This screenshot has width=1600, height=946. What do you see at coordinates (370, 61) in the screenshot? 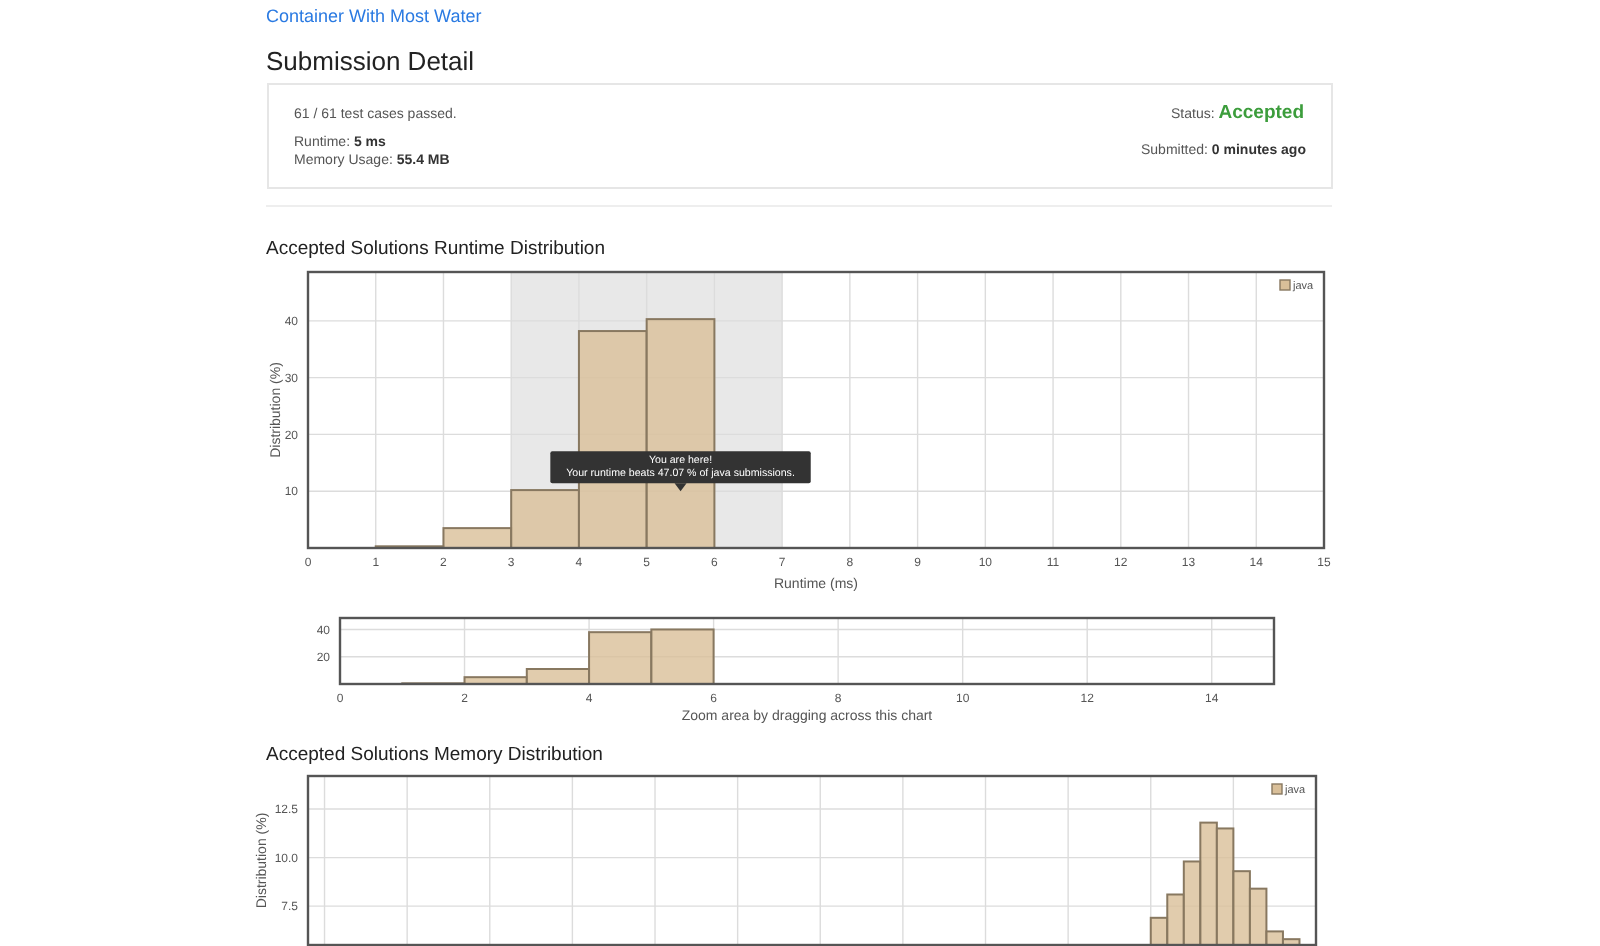
I see `text: Submission Detail` at bounding box center [370, 61].